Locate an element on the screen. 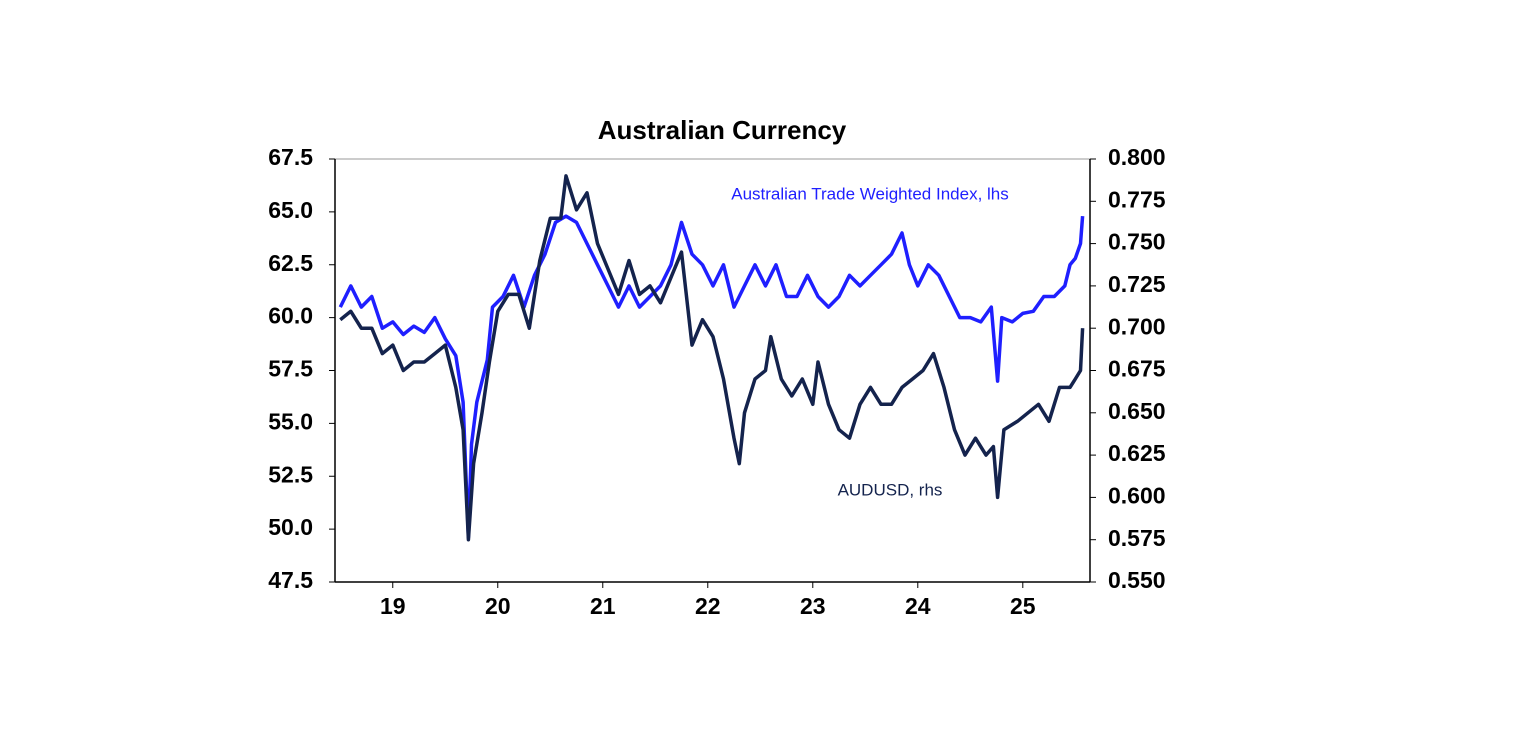 This screenshot has width=1536, height=744. y-tick-label: 55.0 is located at coordinates (290, 421).